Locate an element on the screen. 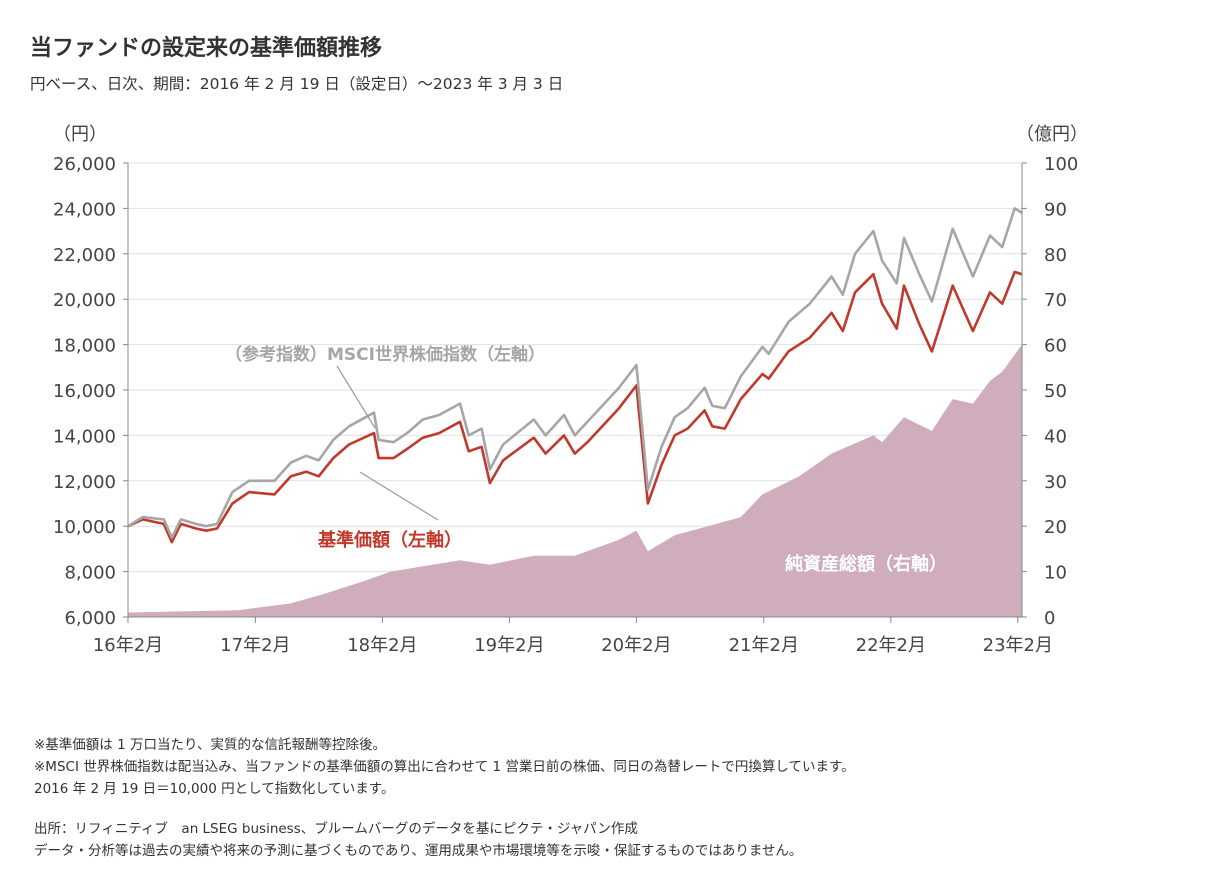  nav-leader-line is located at coordinates (399, 496).